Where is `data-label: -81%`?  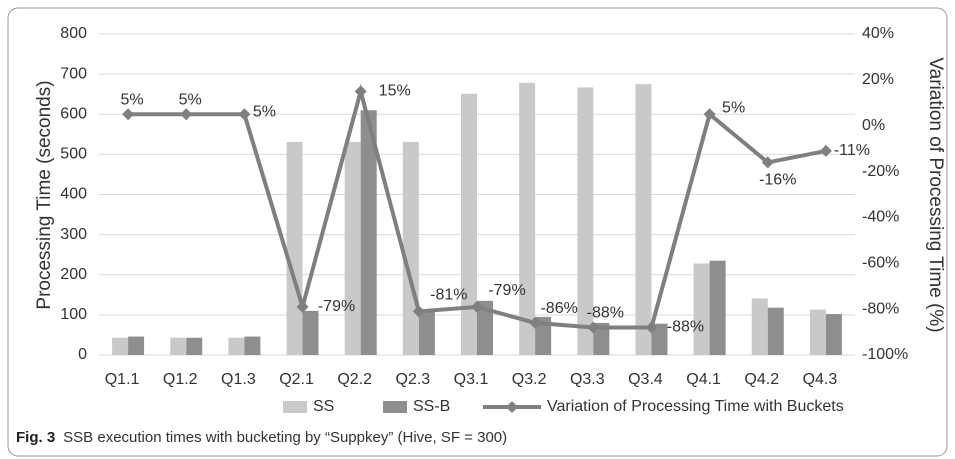
data-label: -81% is located at coordinates (448, 295).